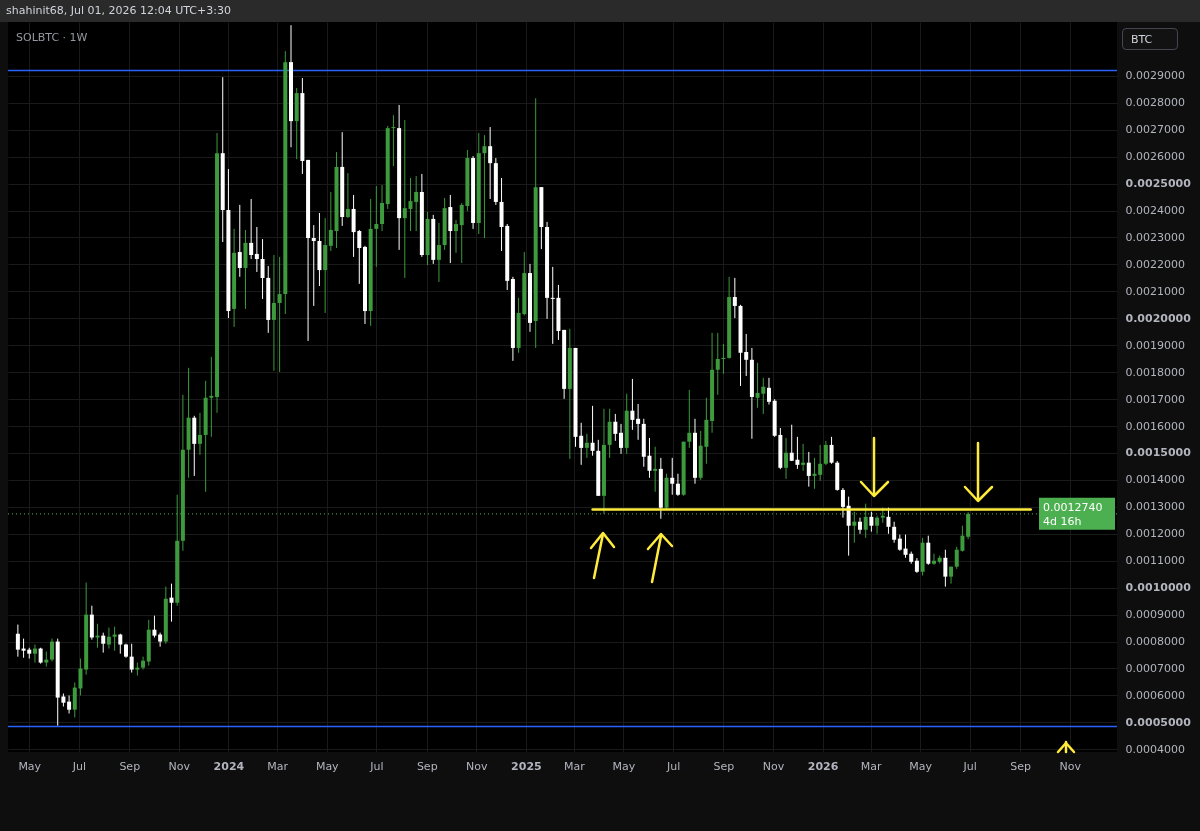 This screenshot has height=831, width=1200. What do you see at coordinates (1062, 521) in the screenshot?
I see `annotation: 4d 16h` at bounding box center [1062, 521].